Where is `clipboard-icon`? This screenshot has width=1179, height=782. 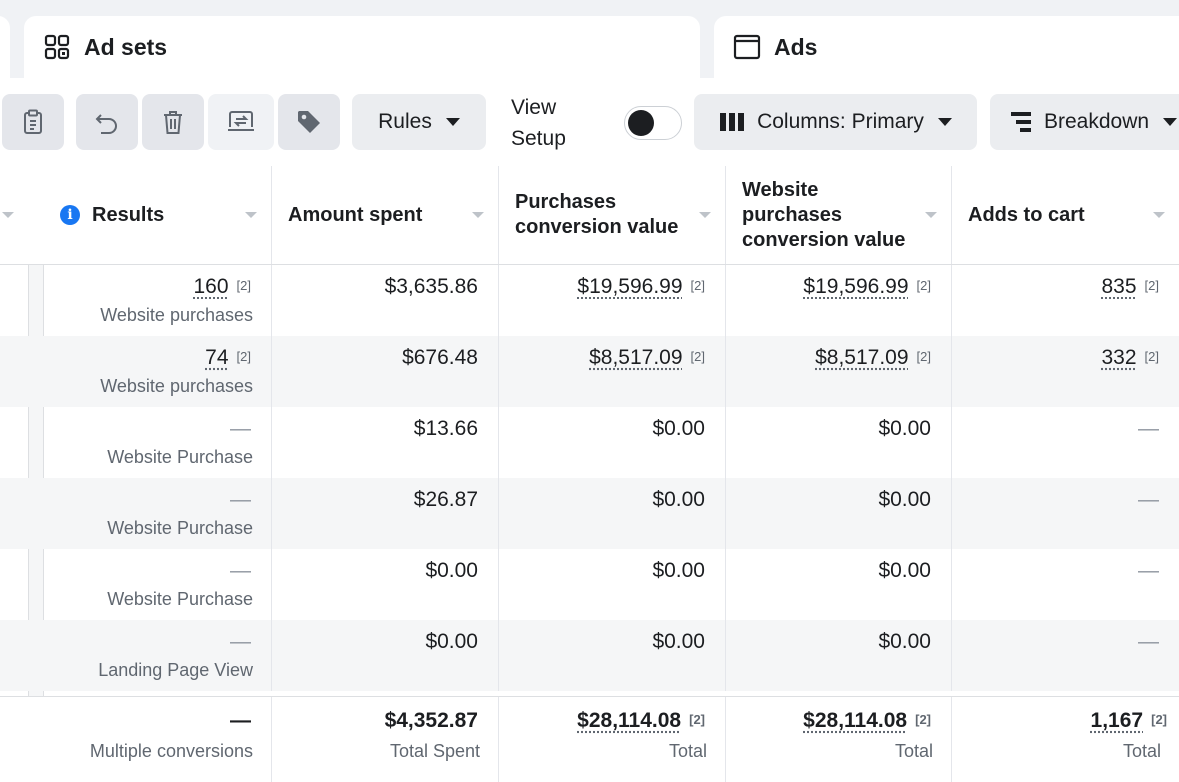 clipboard-icon is located at coordinates (33, 122).